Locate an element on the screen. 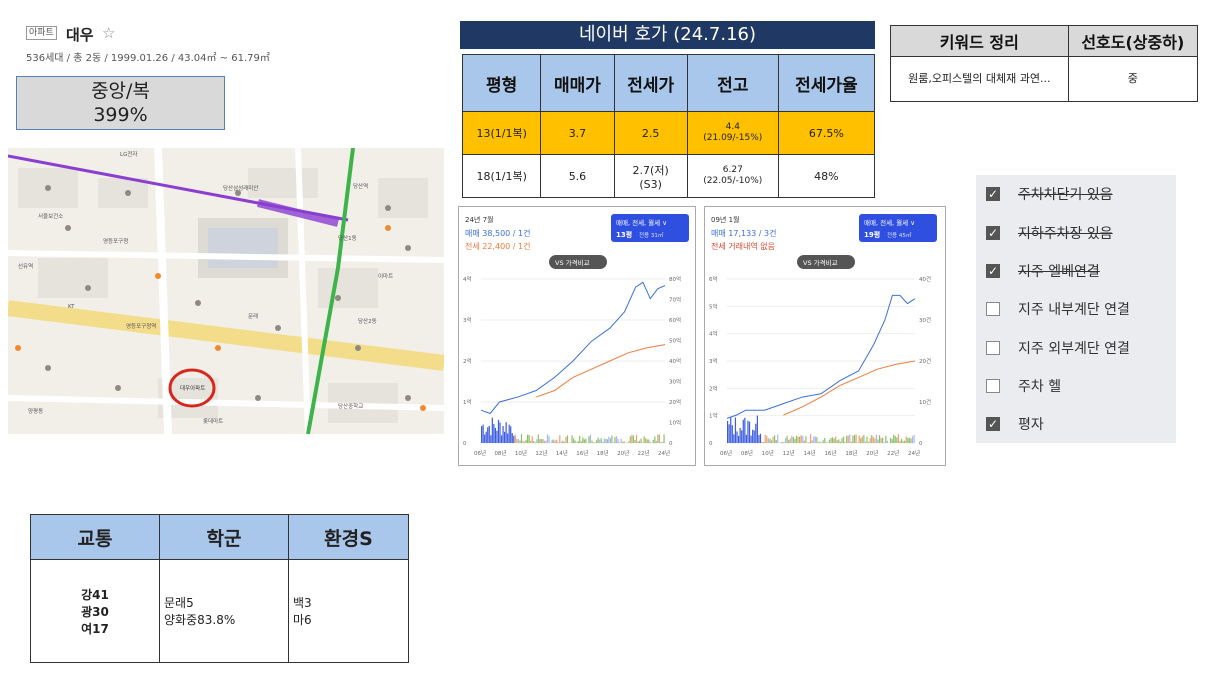 The image size is (1216, 684). map-label: 영등포구청역 is located at coordinates (141, 326).